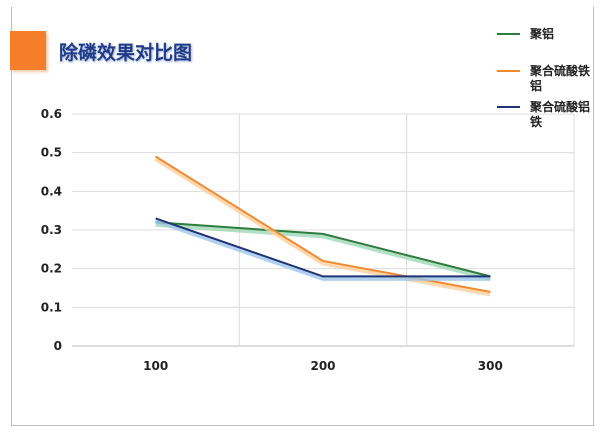 This screenshot has width=601, height=437. What do you see at coordinates (51, 269) in the screenshot?
I see `y-tick-label: 0.2` at bounding box center [51, 269].